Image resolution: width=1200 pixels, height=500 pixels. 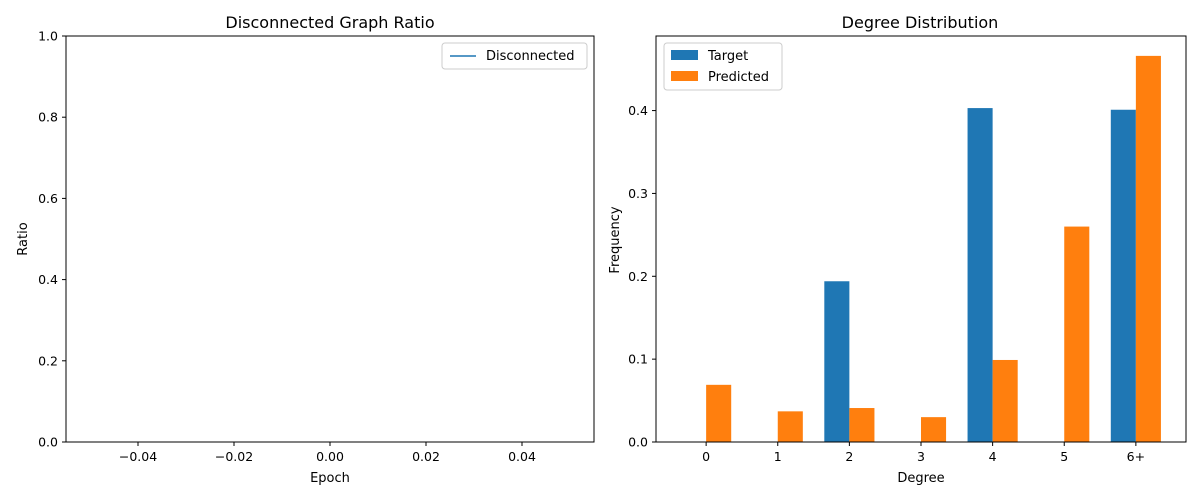 I want to click on legend-label-target: Target, so click(x=727, y=56).